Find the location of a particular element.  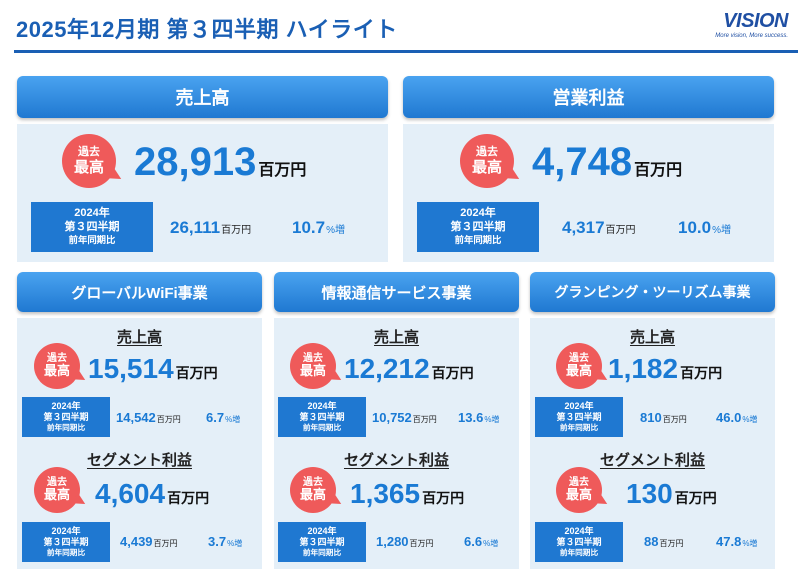

segment-profit-growth: 6.6 %増 is located at coordinates (481, 541).